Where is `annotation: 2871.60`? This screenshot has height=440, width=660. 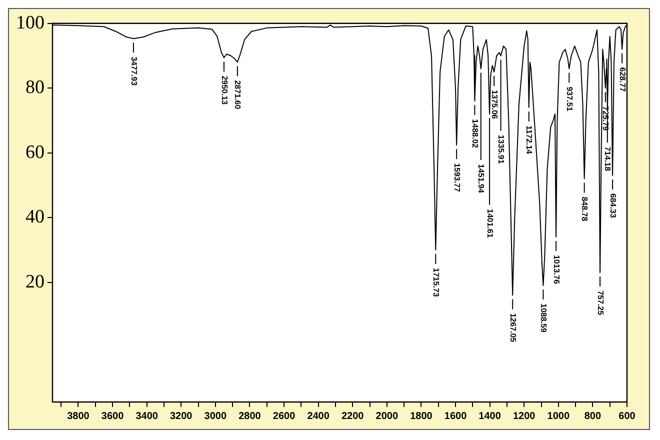
annotation: 2871.60 is located at coordinates (237, 95).